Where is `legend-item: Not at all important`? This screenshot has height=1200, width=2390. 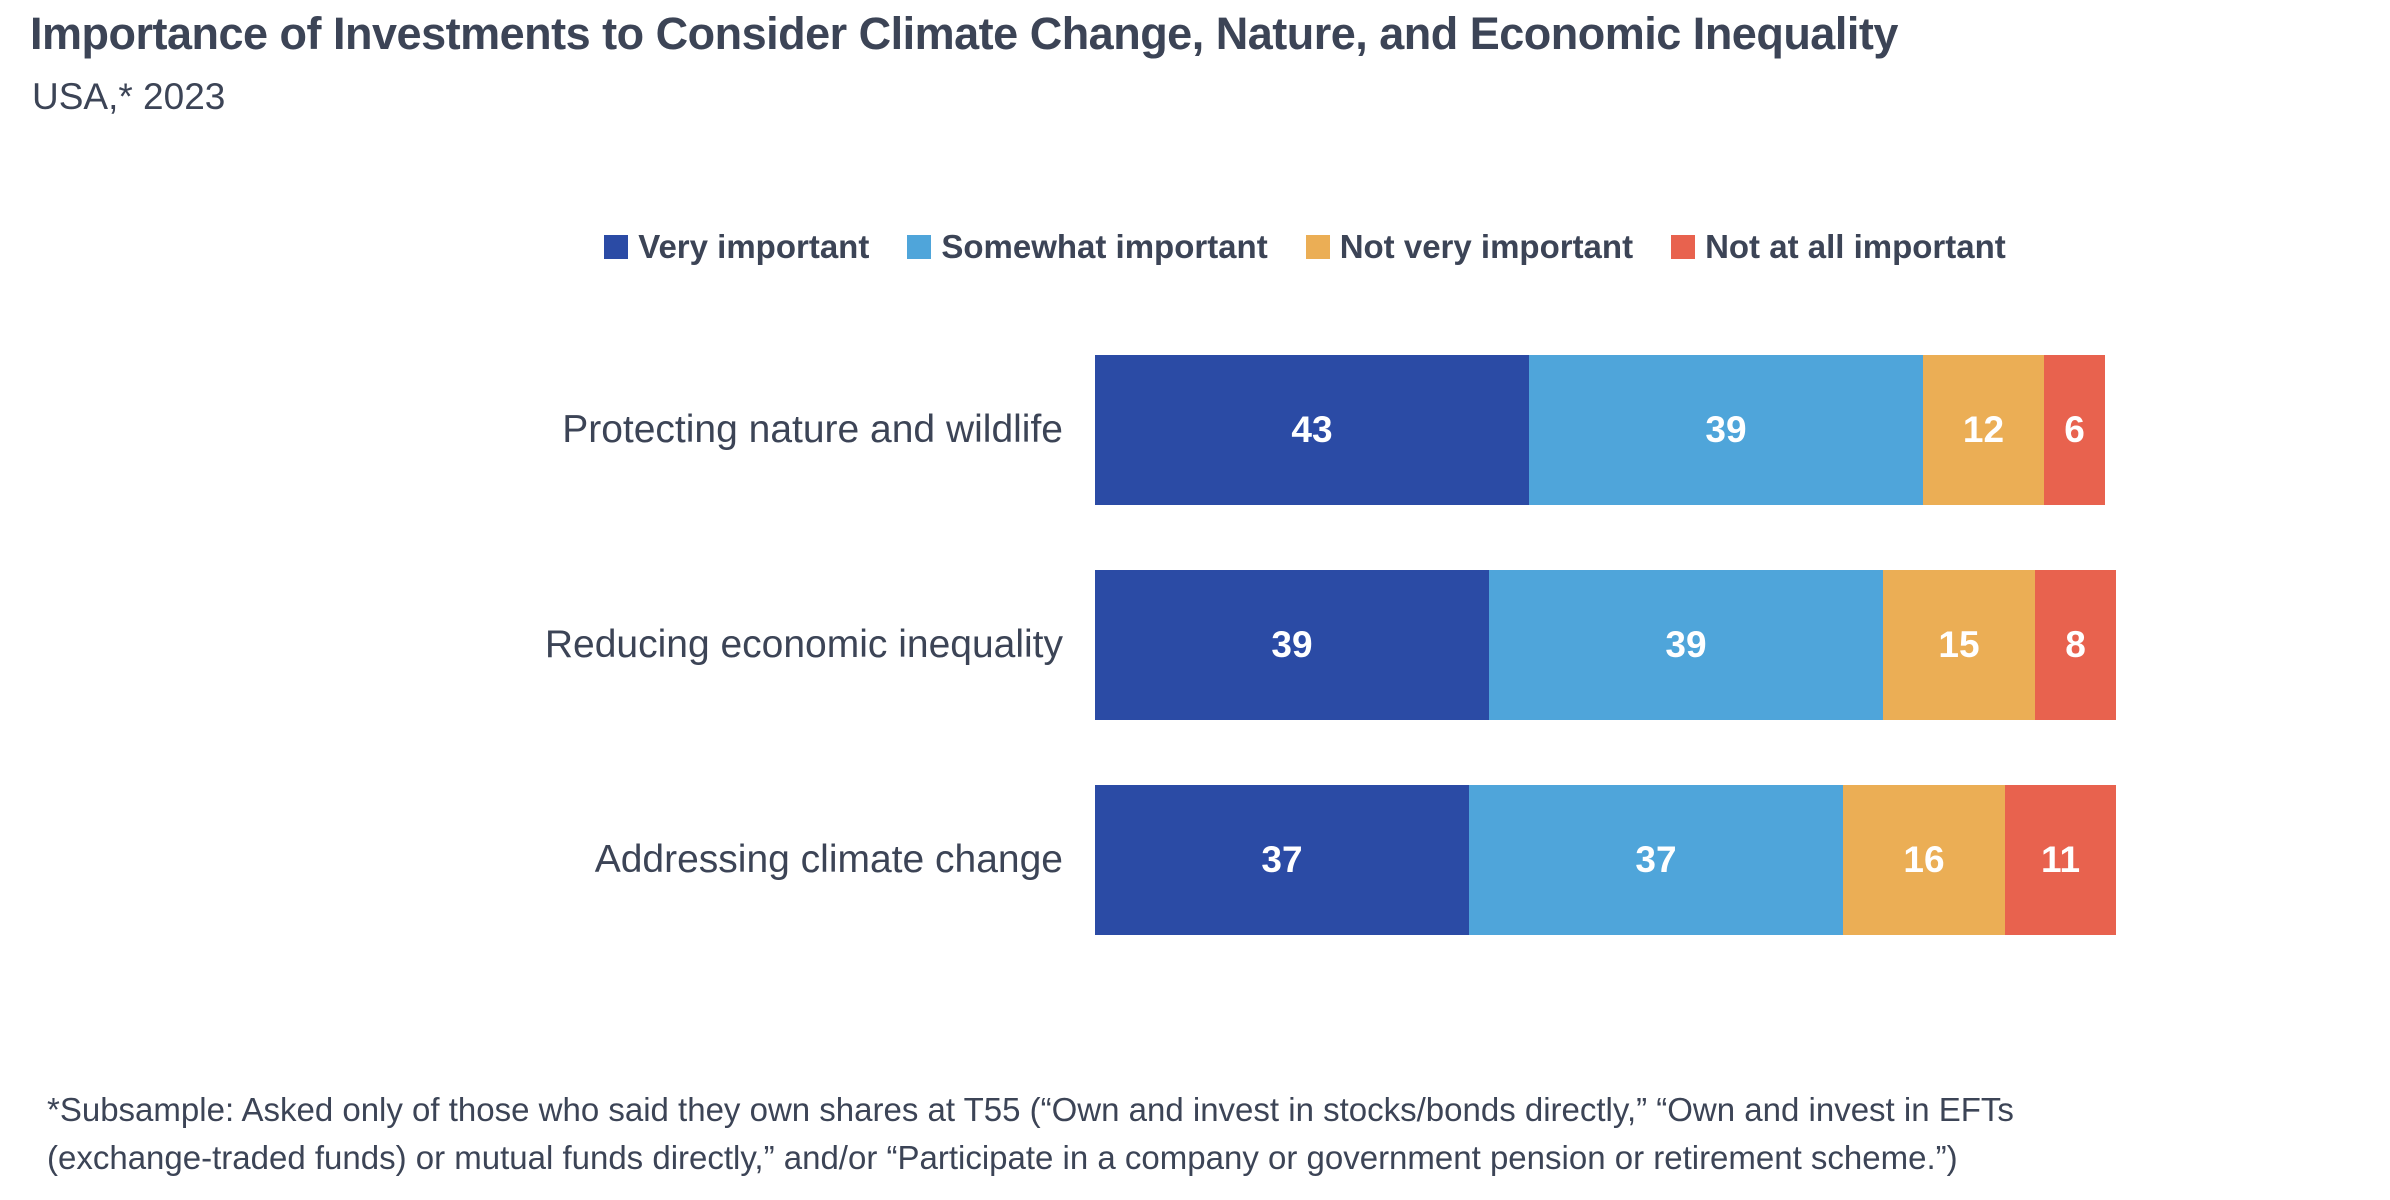 legend-item: Not at all important is located at coordinates (1838, 247).